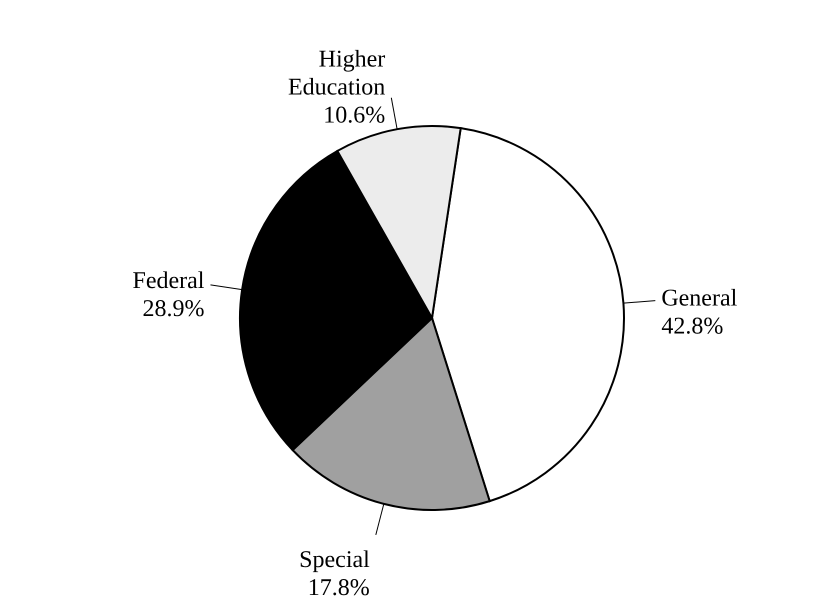 This screenshot has width=820, height=616. Describe the element at coordinates (354, 115) in the screenshot. I see `data-label: 10.6%` at that location.